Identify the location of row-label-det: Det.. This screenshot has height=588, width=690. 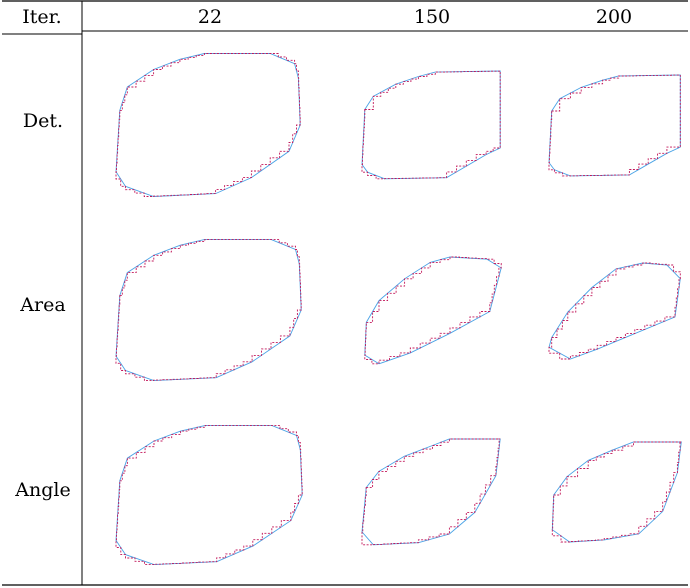
(43, 121).